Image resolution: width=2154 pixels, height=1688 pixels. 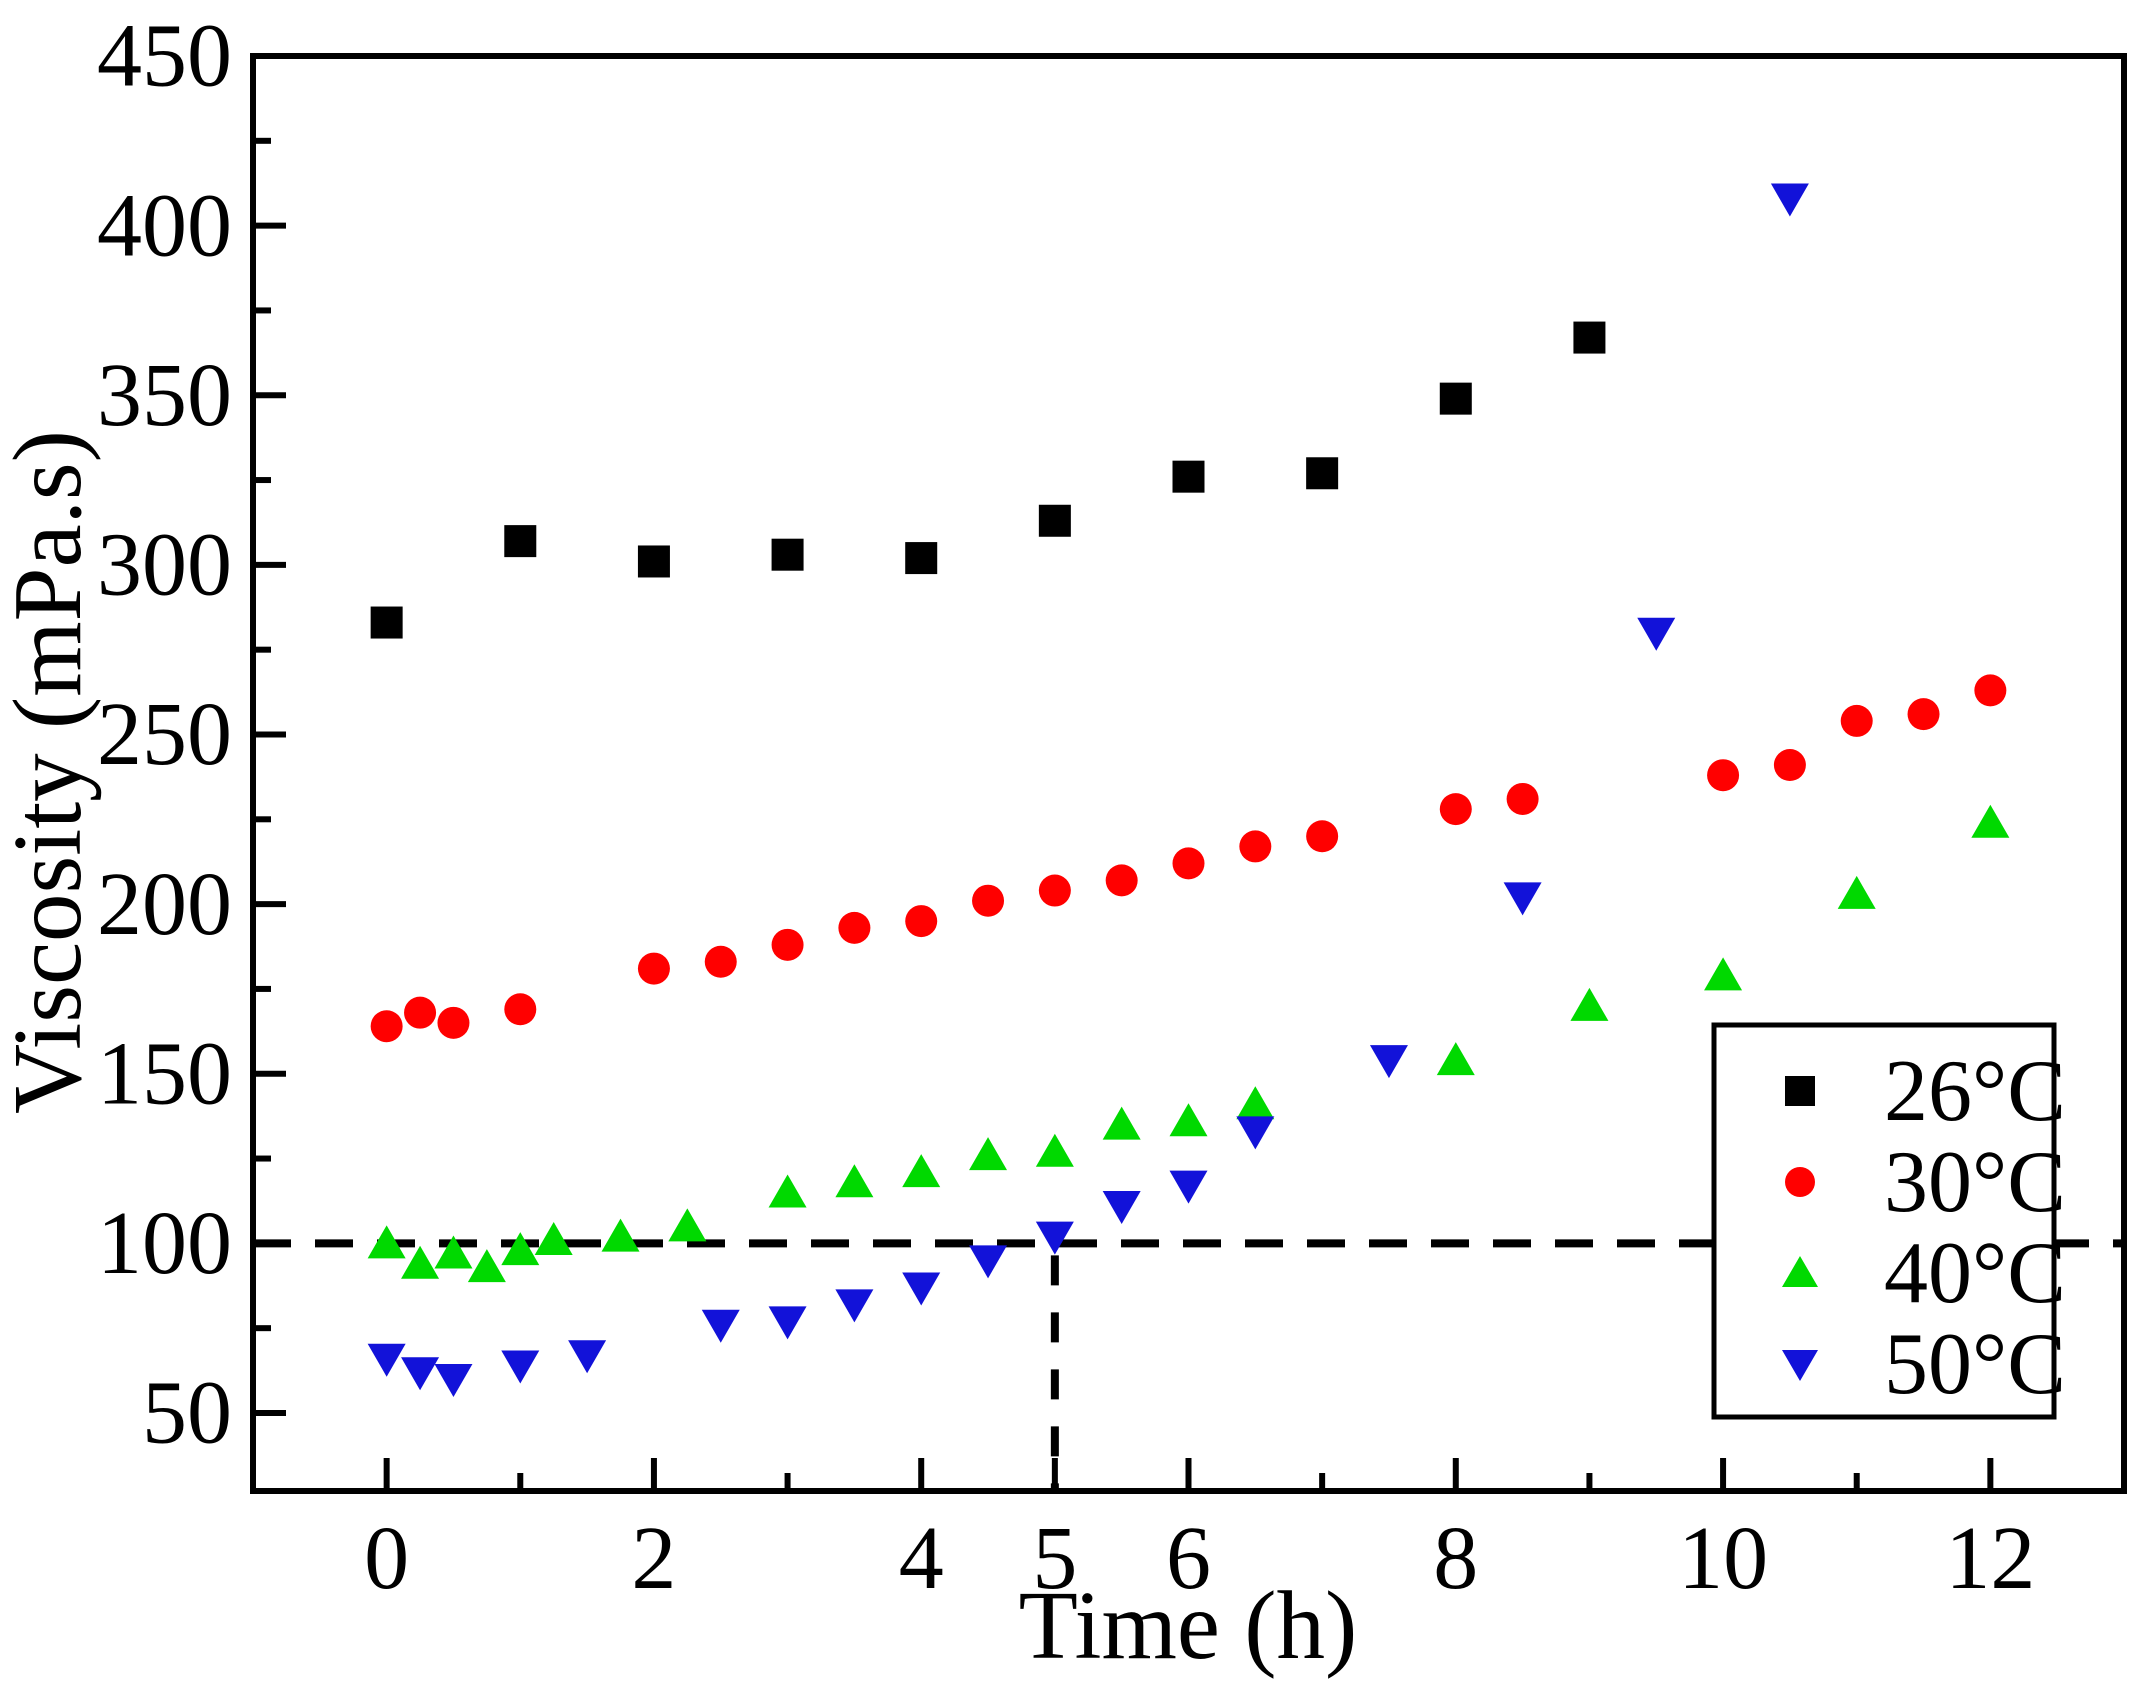 What do you see at coordinates (1975, 1364) in the screenshot?
I see `legend-label: 50°C` at bounding box center [1975, 1364].